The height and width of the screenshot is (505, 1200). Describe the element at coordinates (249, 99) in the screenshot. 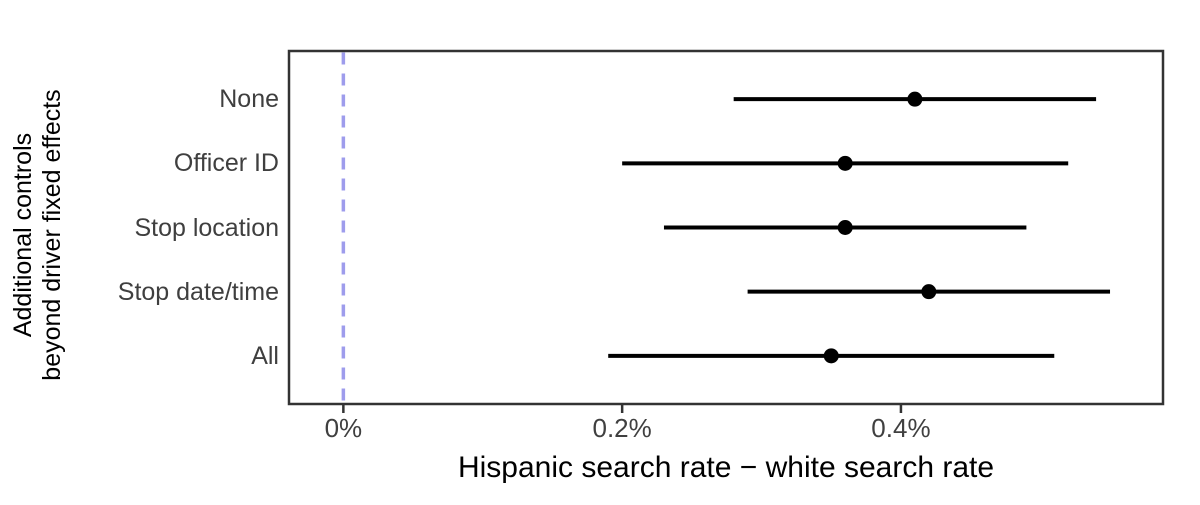

I see `y-category-label-none: None` at that location.